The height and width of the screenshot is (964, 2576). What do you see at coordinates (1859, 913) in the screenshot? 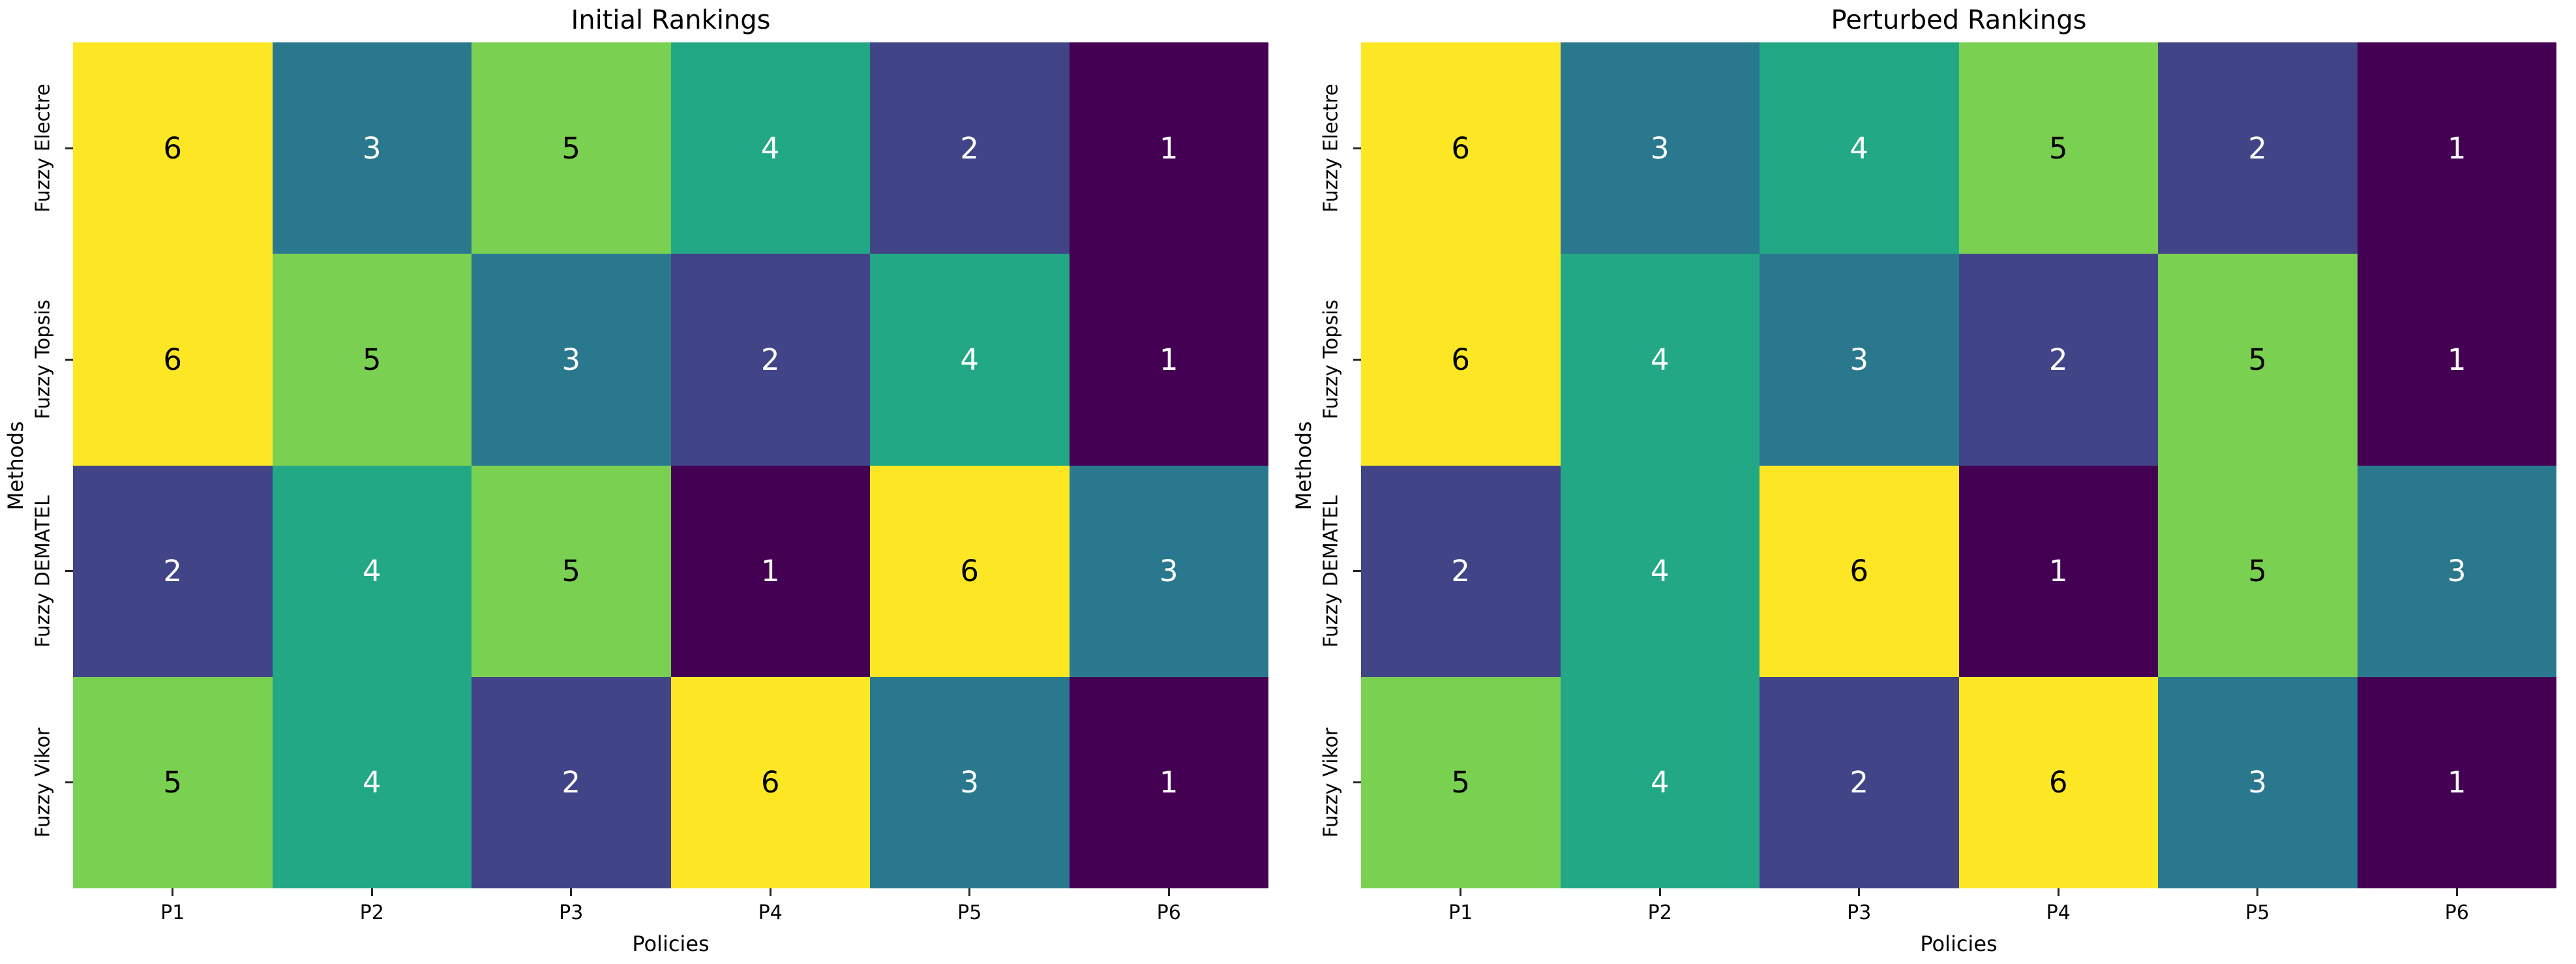
I see `x-tick-label: P3` at bounding box center [1859, 913].